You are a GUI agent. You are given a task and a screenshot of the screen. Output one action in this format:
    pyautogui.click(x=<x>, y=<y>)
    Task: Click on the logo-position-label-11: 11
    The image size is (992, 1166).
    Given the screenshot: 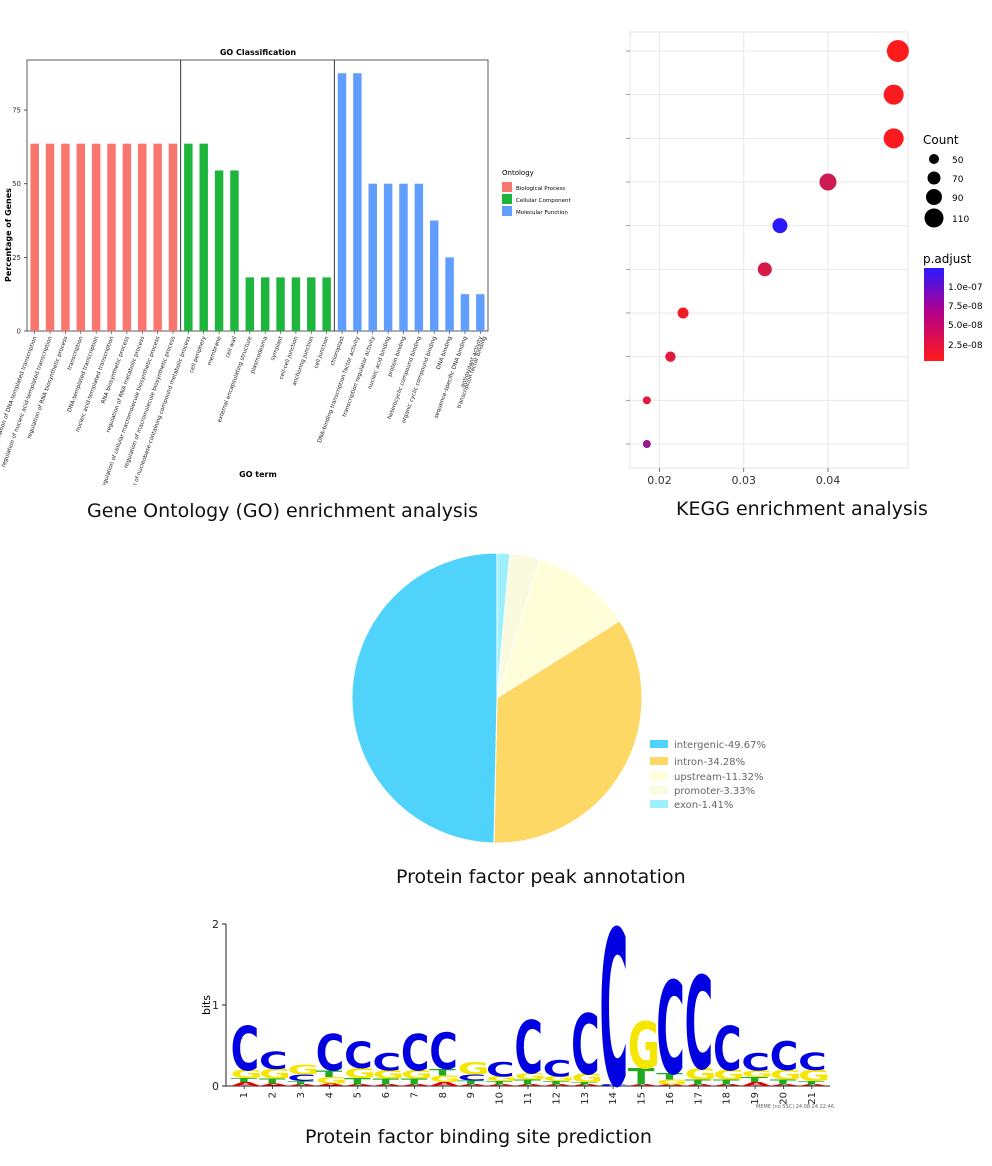 What is the action you would take?
    pyautogui.click(x=528, y=1098)
    